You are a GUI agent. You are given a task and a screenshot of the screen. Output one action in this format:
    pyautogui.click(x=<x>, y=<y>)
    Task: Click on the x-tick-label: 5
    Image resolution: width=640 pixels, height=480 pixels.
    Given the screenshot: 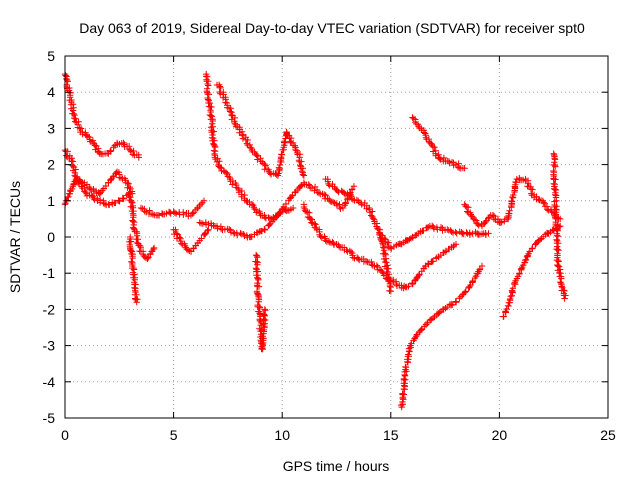 What is the action you would take?
    pyautogui.click(x=174, y=435)
    